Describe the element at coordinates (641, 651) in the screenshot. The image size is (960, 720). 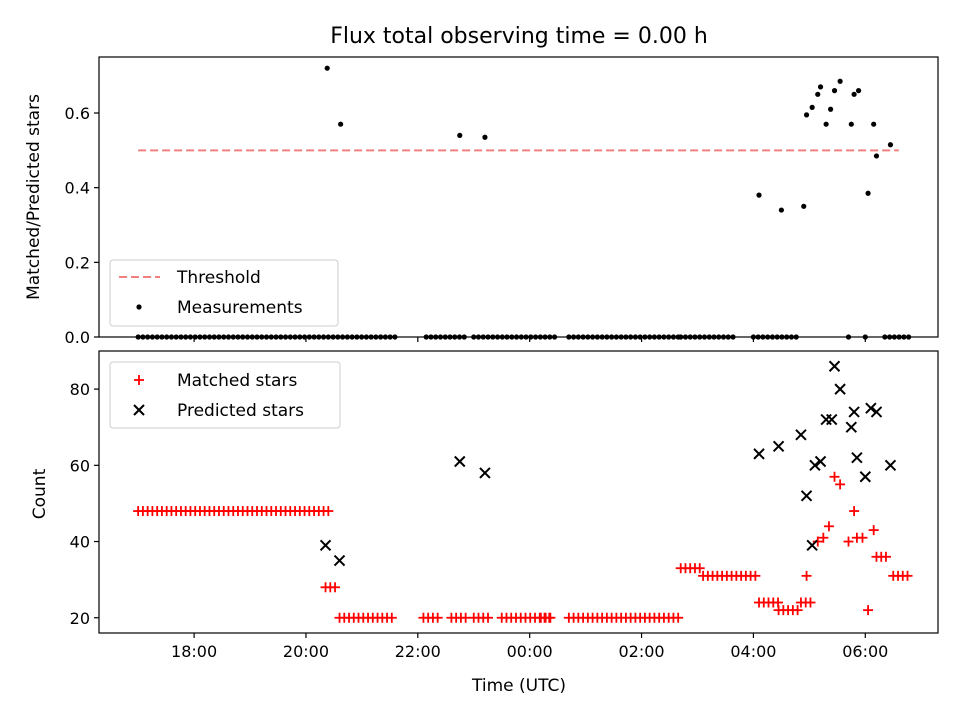
I see `x-tick-label: 02:00` at that location.